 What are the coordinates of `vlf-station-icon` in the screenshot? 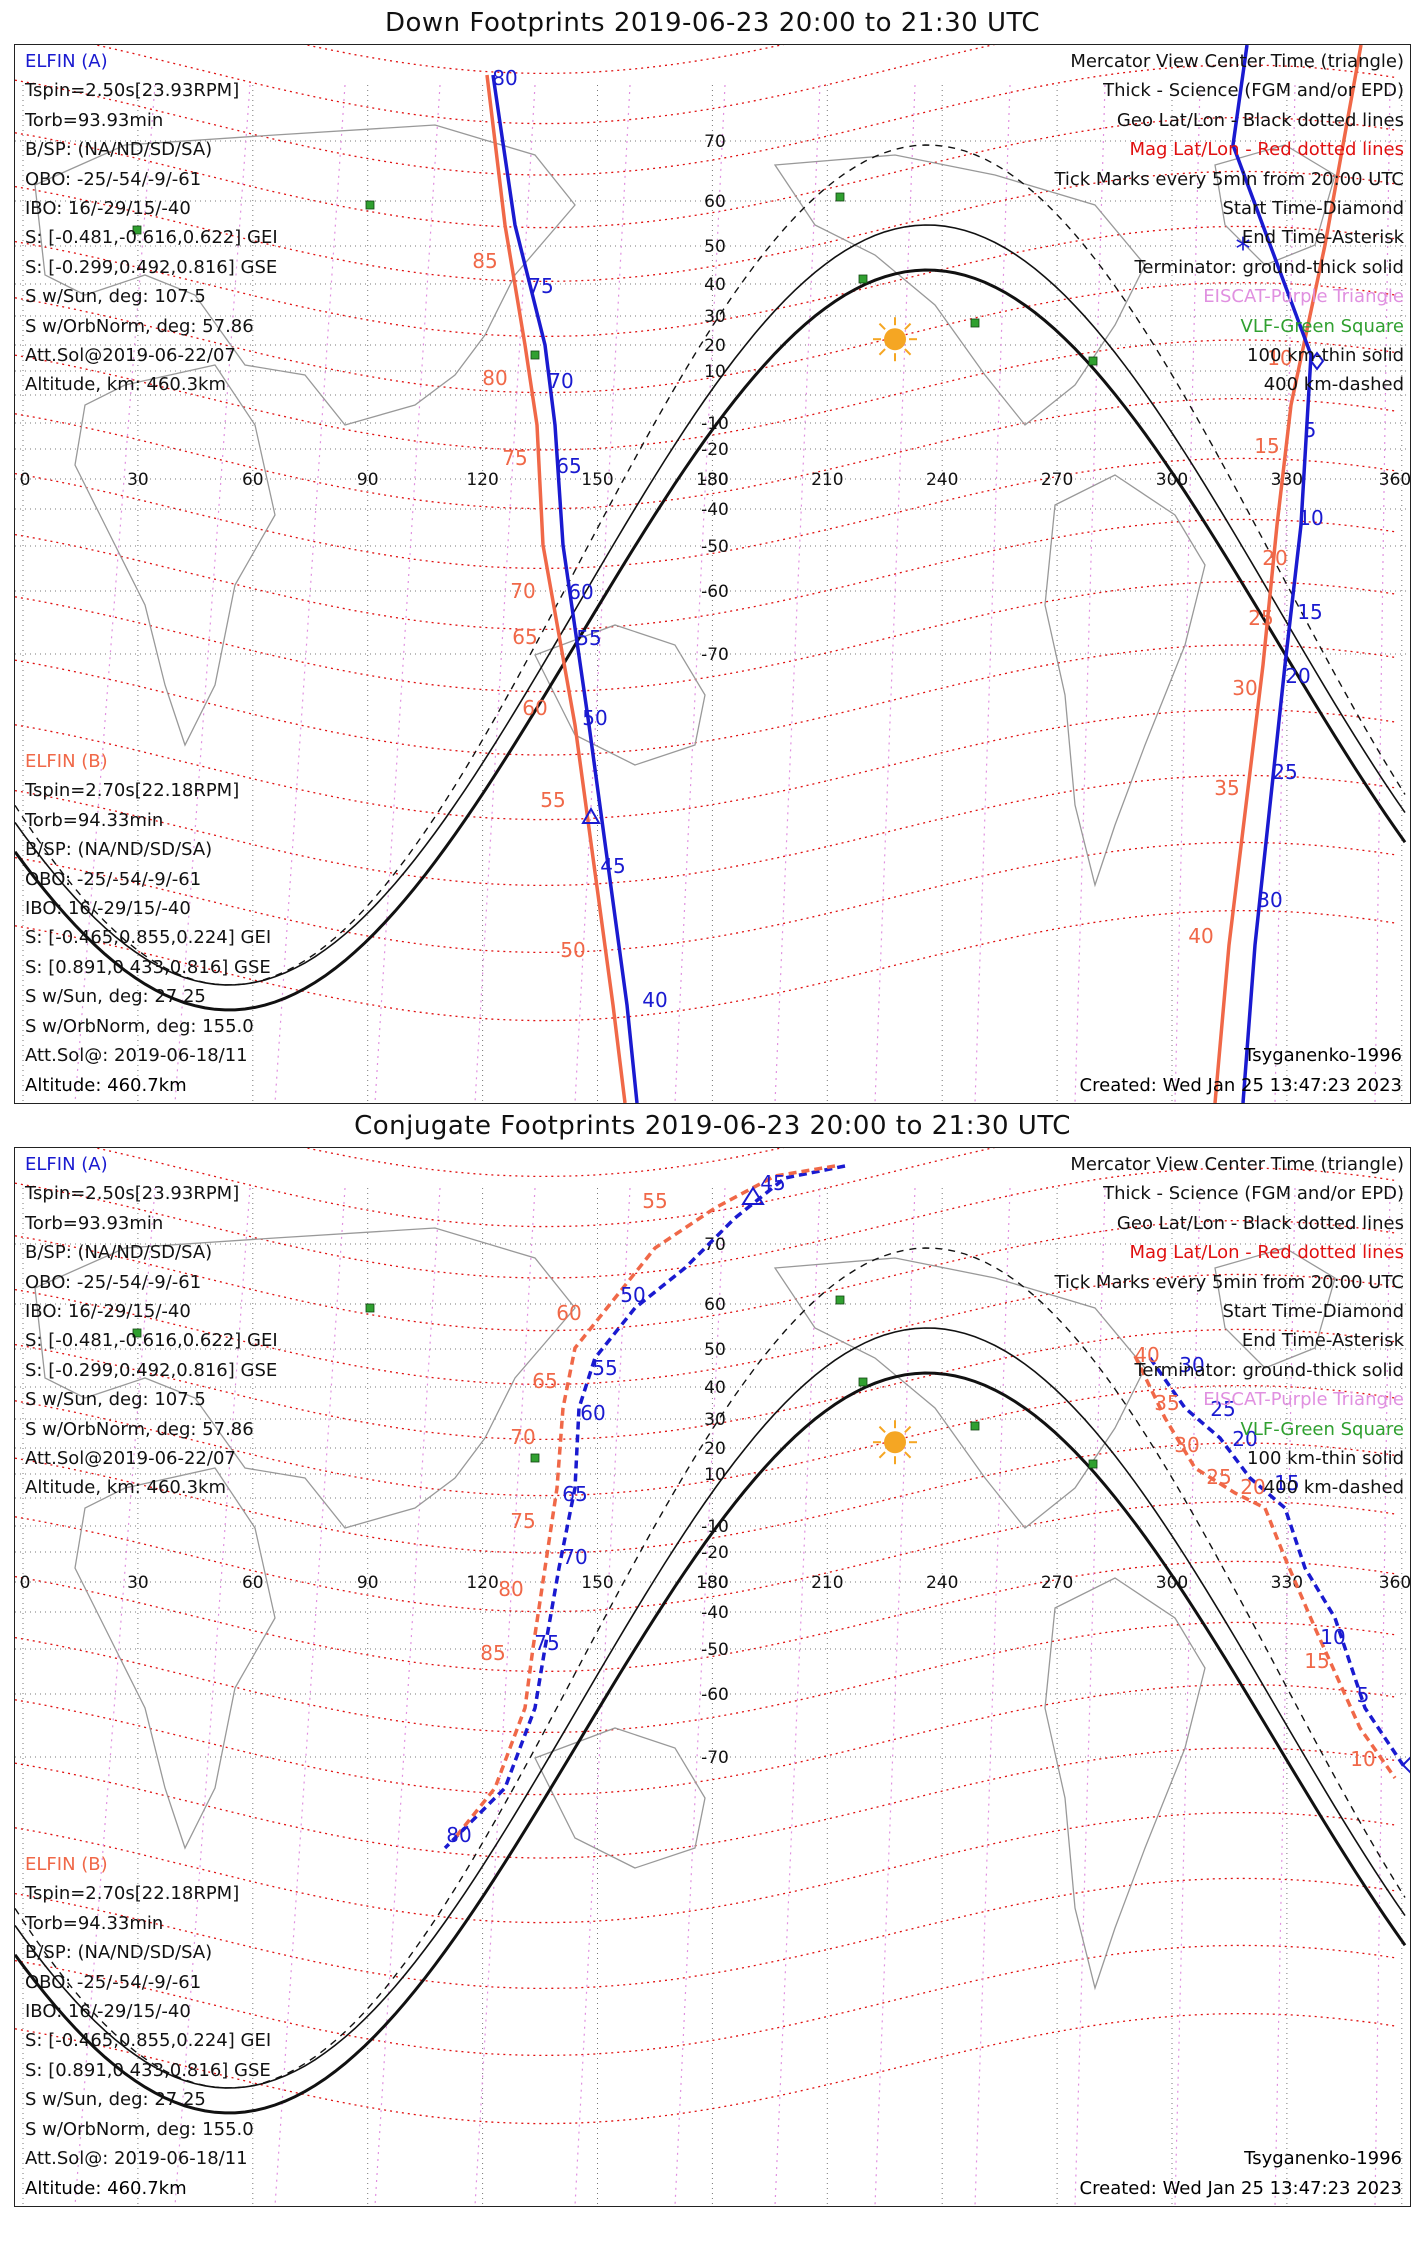 It's located at (370, 205).